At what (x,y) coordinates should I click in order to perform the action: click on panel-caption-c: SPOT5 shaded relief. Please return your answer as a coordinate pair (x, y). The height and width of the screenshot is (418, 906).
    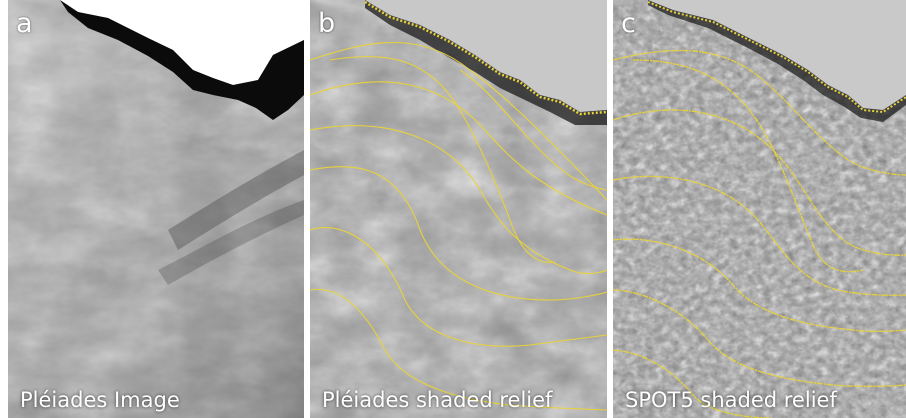
    Looking at the image, I should click on (731, 400).